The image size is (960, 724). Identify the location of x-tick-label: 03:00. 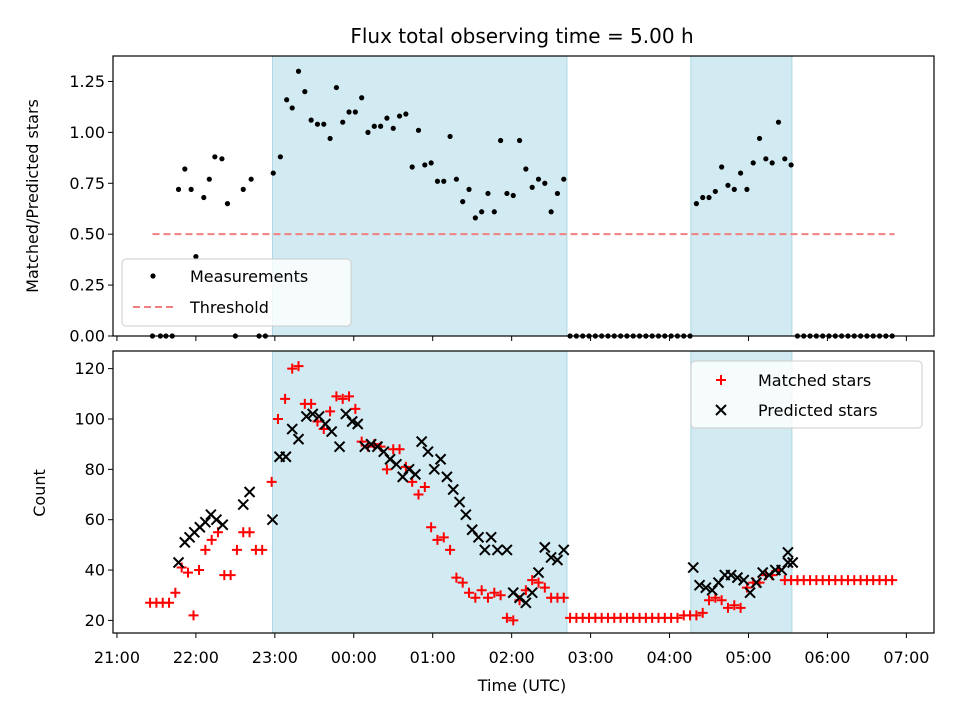
(591, 657).